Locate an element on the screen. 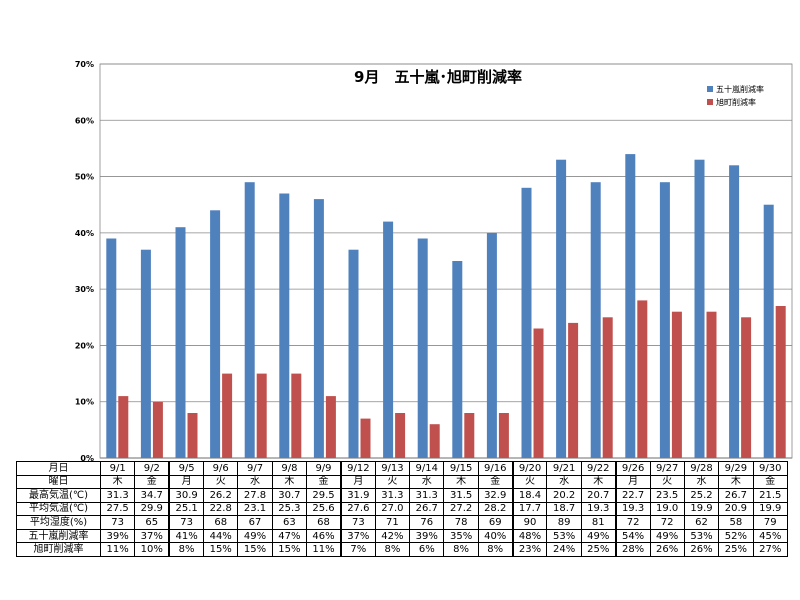  table-cell: 26.2 is located at coordinates (221, 495).